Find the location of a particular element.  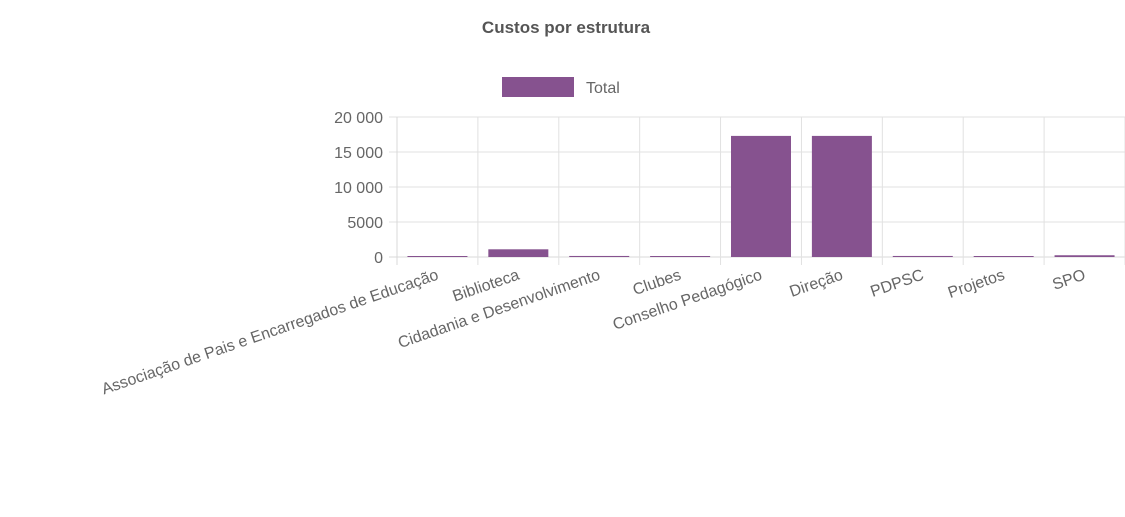

y-axis-ticks: 0 5000 10 000 15 000 20 000 is located at coordinates (358, 188).